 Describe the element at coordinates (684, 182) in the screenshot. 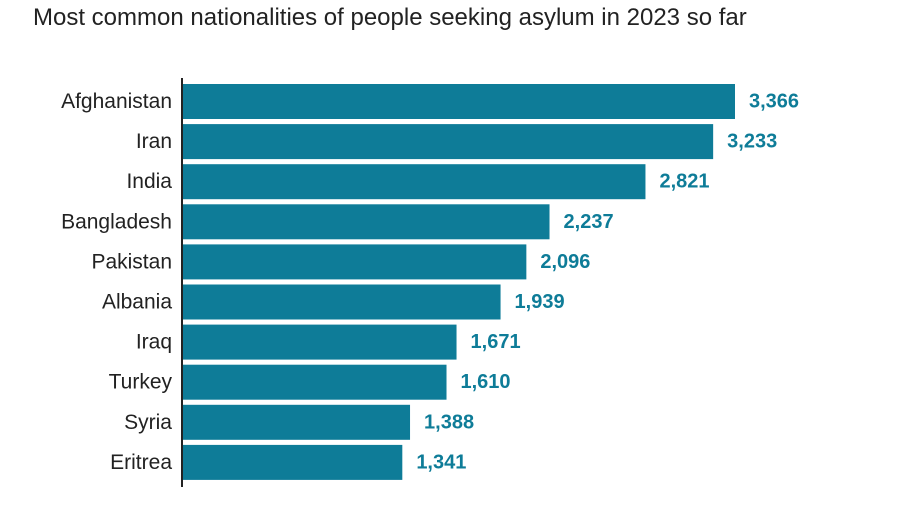

I see `value-label: 2,821` at that location.